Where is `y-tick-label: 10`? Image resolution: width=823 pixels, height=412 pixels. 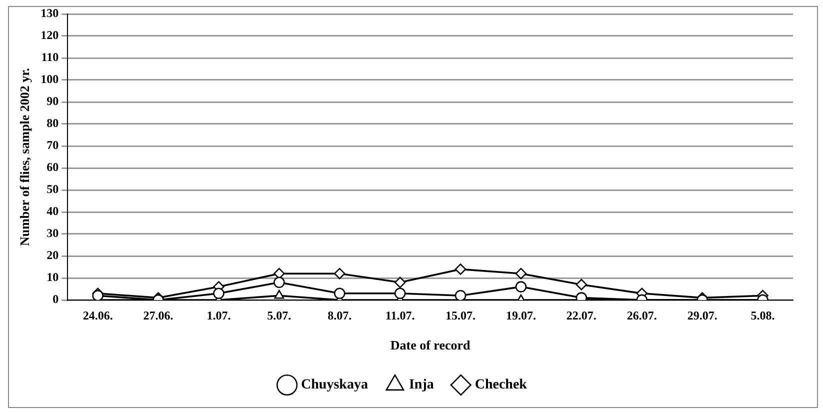 y-tick-label: 10 is located at coordinates (52, 277).